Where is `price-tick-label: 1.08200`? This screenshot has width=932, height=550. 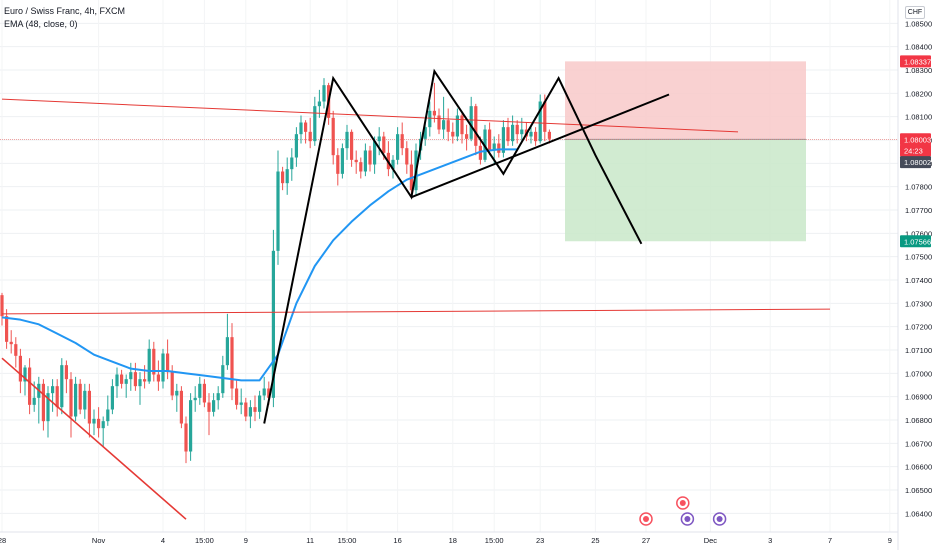
price-tick-label: 1.08200 is located at coordinates (918, 93).